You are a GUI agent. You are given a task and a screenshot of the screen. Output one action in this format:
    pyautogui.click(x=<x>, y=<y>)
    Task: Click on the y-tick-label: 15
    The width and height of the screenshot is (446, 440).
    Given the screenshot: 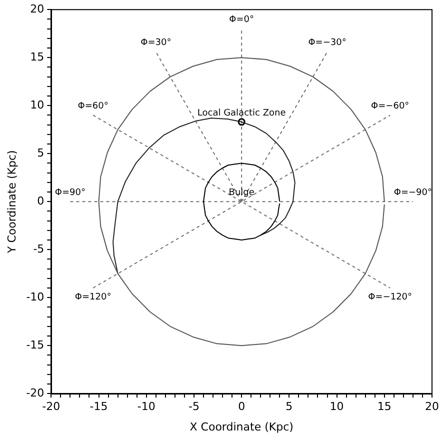 What is the action you would take?
    pyautogui.click(x=37, y=57)
    